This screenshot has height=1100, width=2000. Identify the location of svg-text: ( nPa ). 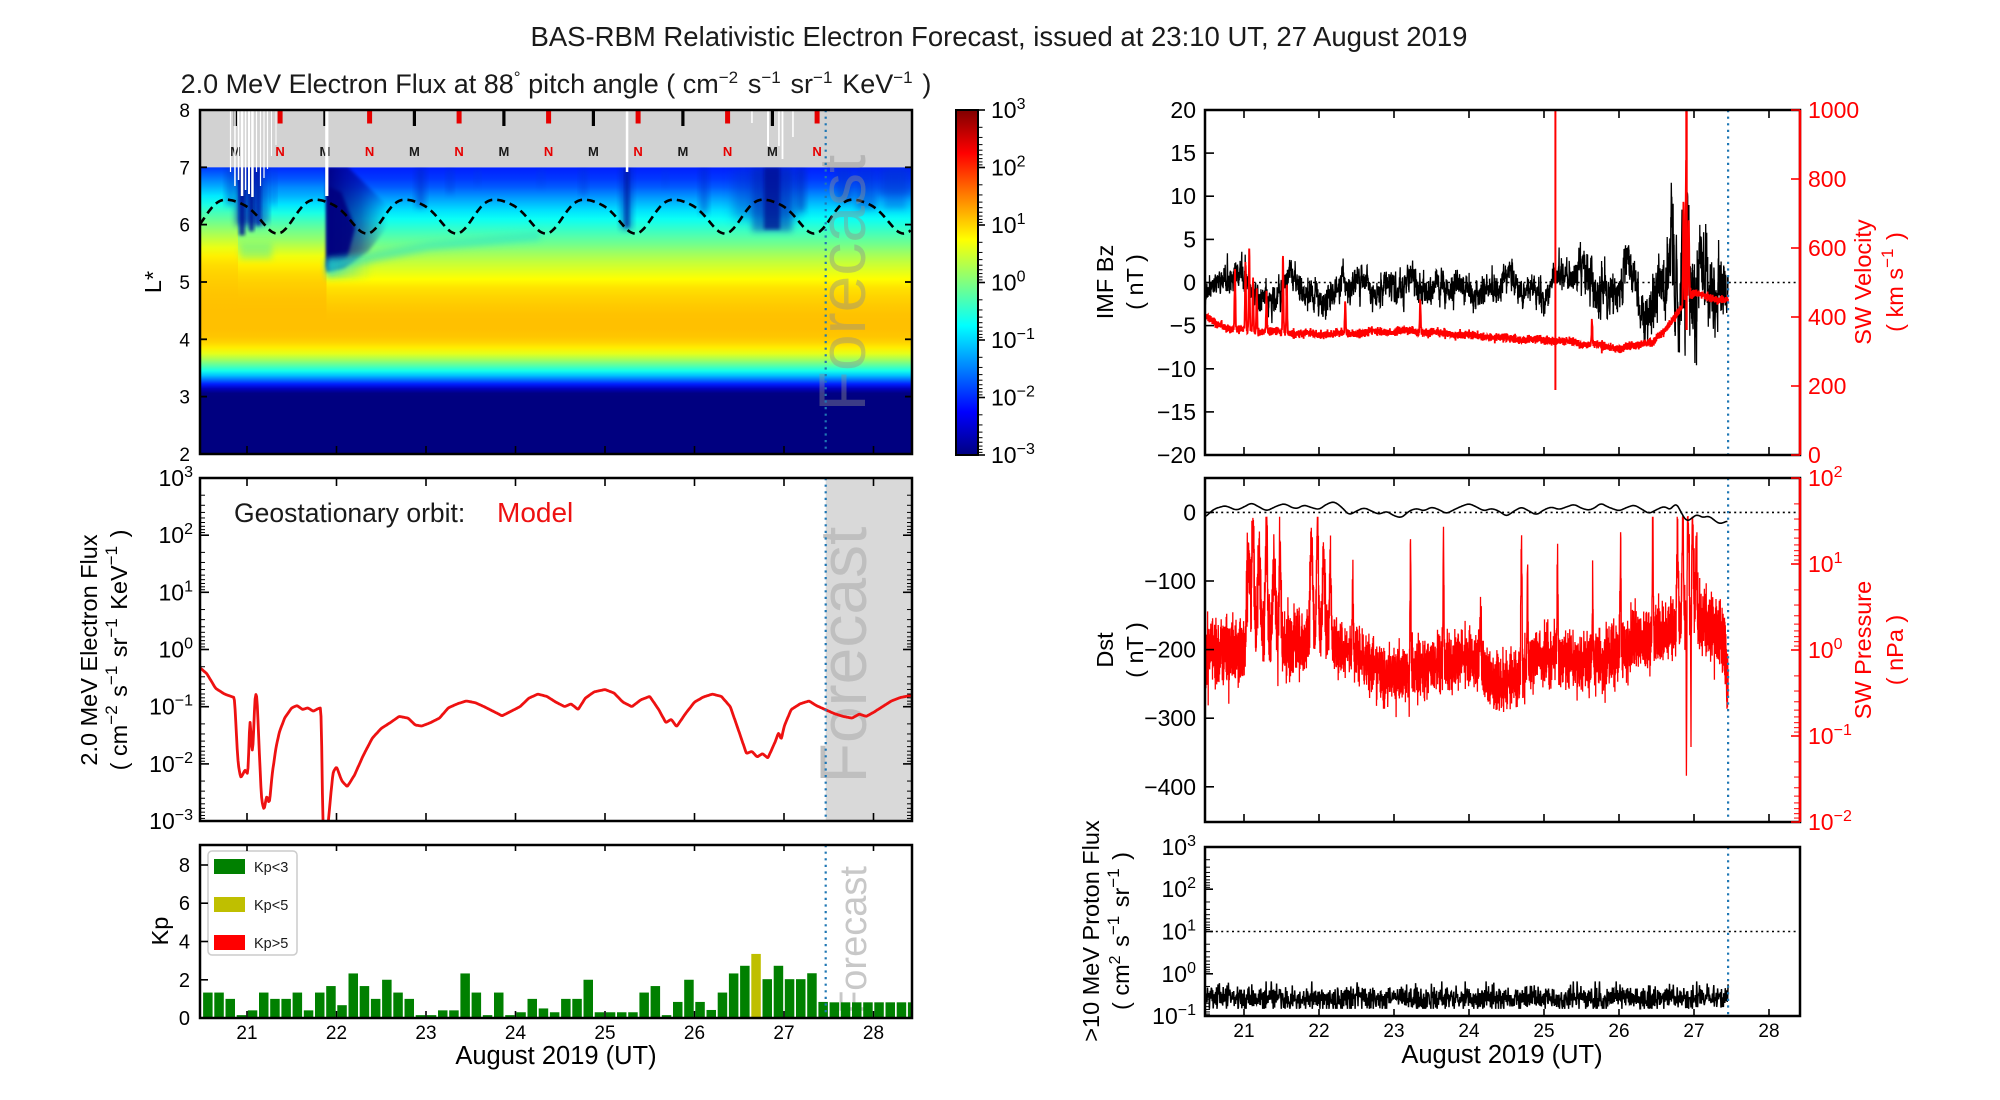
(1895, 650).